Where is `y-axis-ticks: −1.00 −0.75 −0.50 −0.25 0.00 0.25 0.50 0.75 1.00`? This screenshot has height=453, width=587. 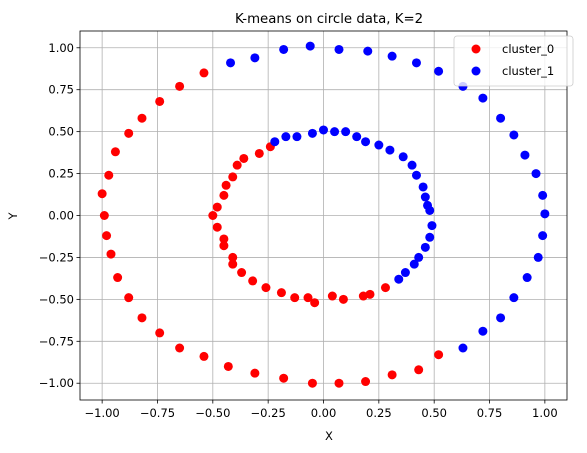
y-axis-ticks: −1.00 −0.75 −0.50 −0.25 0.00 0.25 0.50 0.75 1.00 is located at coordinates (59, 215).